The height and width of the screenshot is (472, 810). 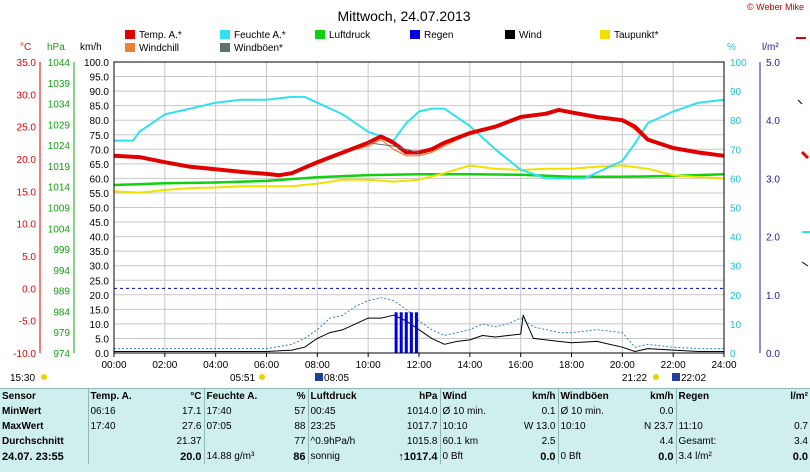 I want to click on header-rain-unit: l/m², so click(x=799, y=396).